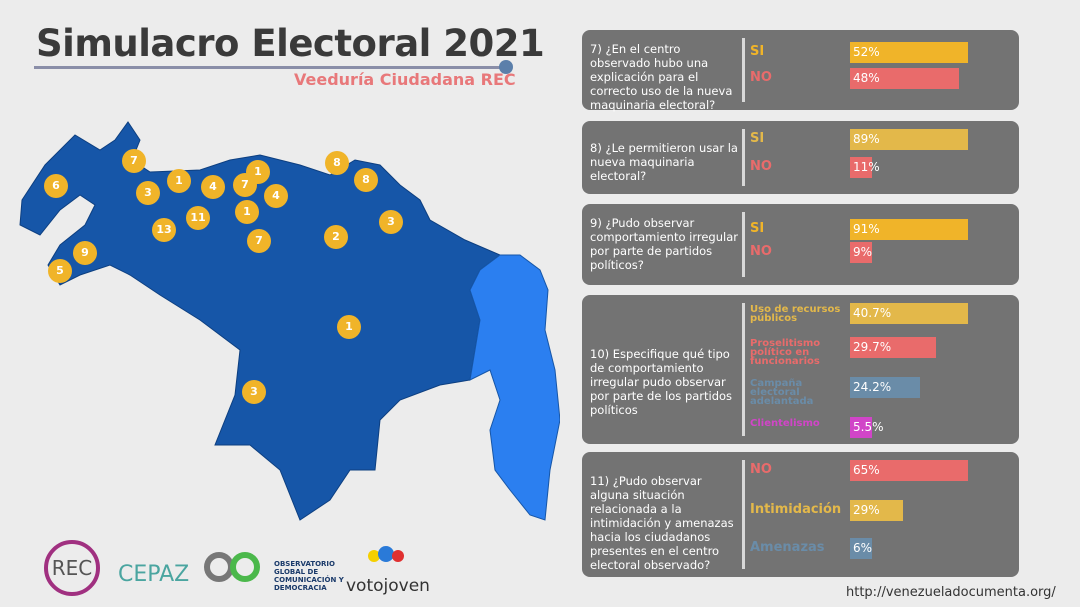 This screenshot has height=607, width=1080. Describe the element at coordinates (388, 558) in the screenshot. I see `votojoven-icon` at that location.